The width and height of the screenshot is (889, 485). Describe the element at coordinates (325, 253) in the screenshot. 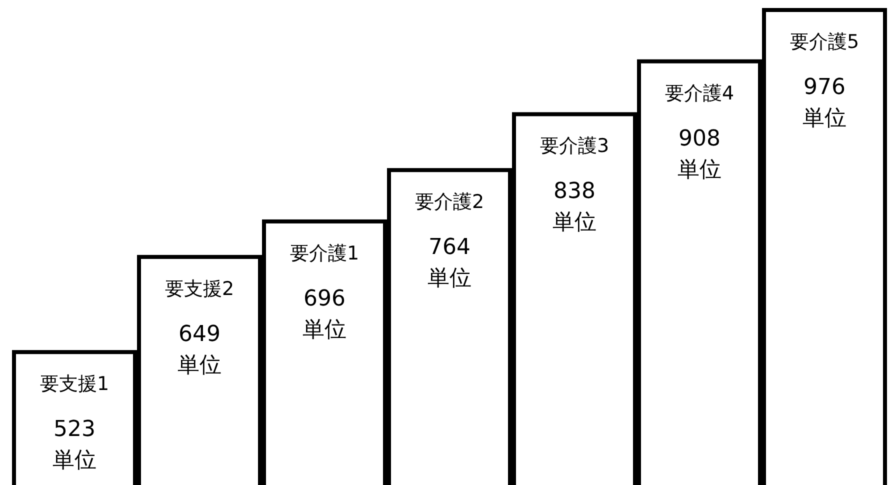

I see `x-tick-label: 要介護1` at that location.